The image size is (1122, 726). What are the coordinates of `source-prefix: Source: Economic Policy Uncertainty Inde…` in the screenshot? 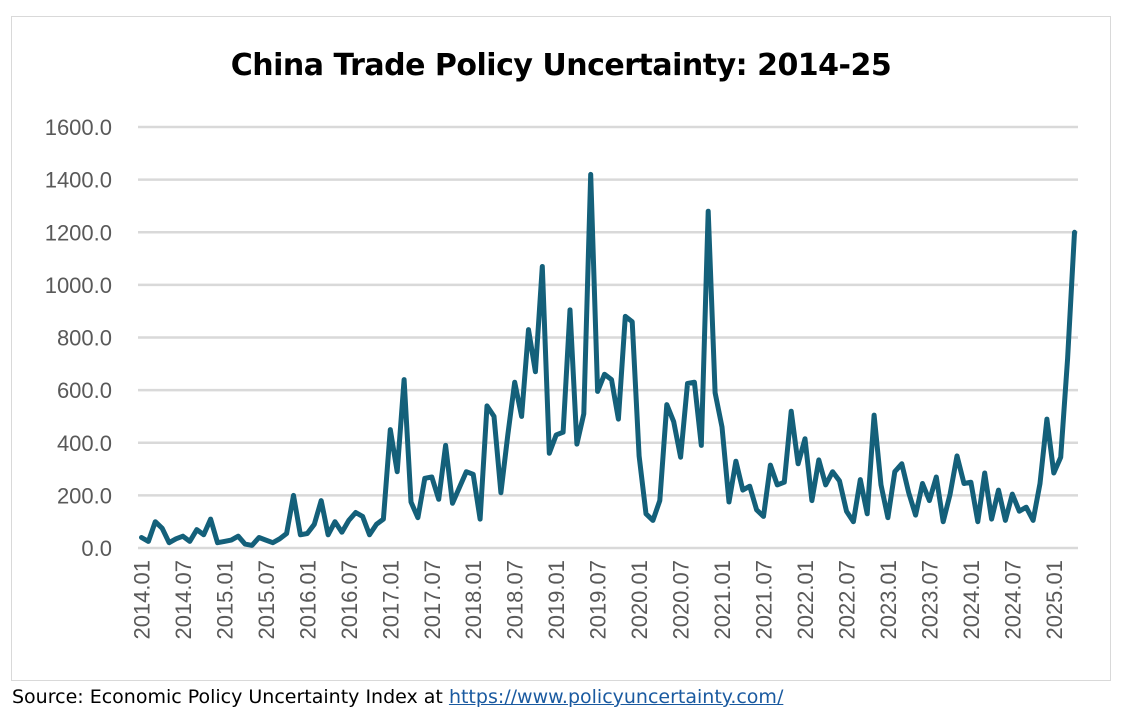 It's located at (230, 697).